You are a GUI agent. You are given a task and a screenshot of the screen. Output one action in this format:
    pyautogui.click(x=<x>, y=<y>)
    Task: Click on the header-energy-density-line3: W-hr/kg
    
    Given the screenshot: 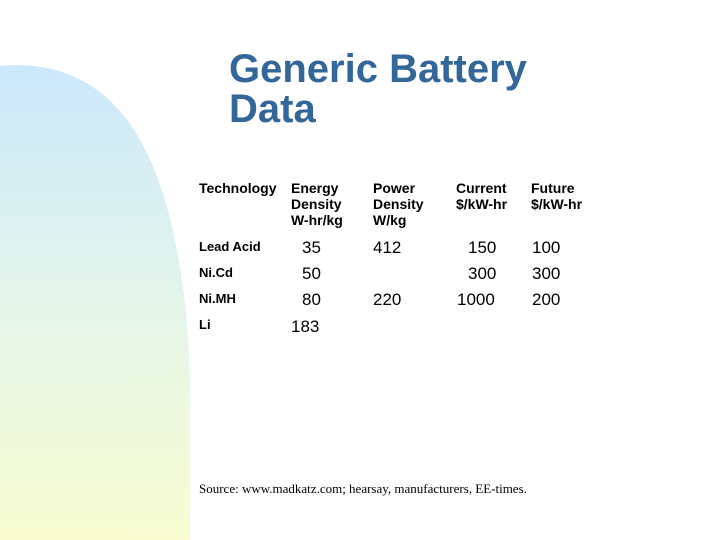 What is the action you would take?
    pyautogui.click(x=317, y=220)
    